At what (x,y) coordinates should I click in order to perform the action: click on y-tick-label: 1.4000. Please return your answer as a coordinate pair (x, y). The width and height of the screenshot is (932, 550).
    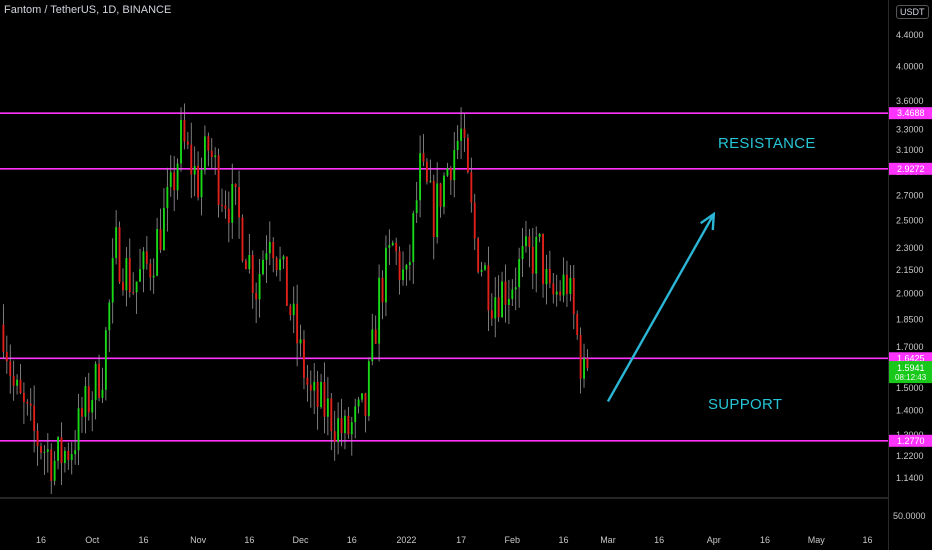
    Looking at the image, I should click on (910, 411).